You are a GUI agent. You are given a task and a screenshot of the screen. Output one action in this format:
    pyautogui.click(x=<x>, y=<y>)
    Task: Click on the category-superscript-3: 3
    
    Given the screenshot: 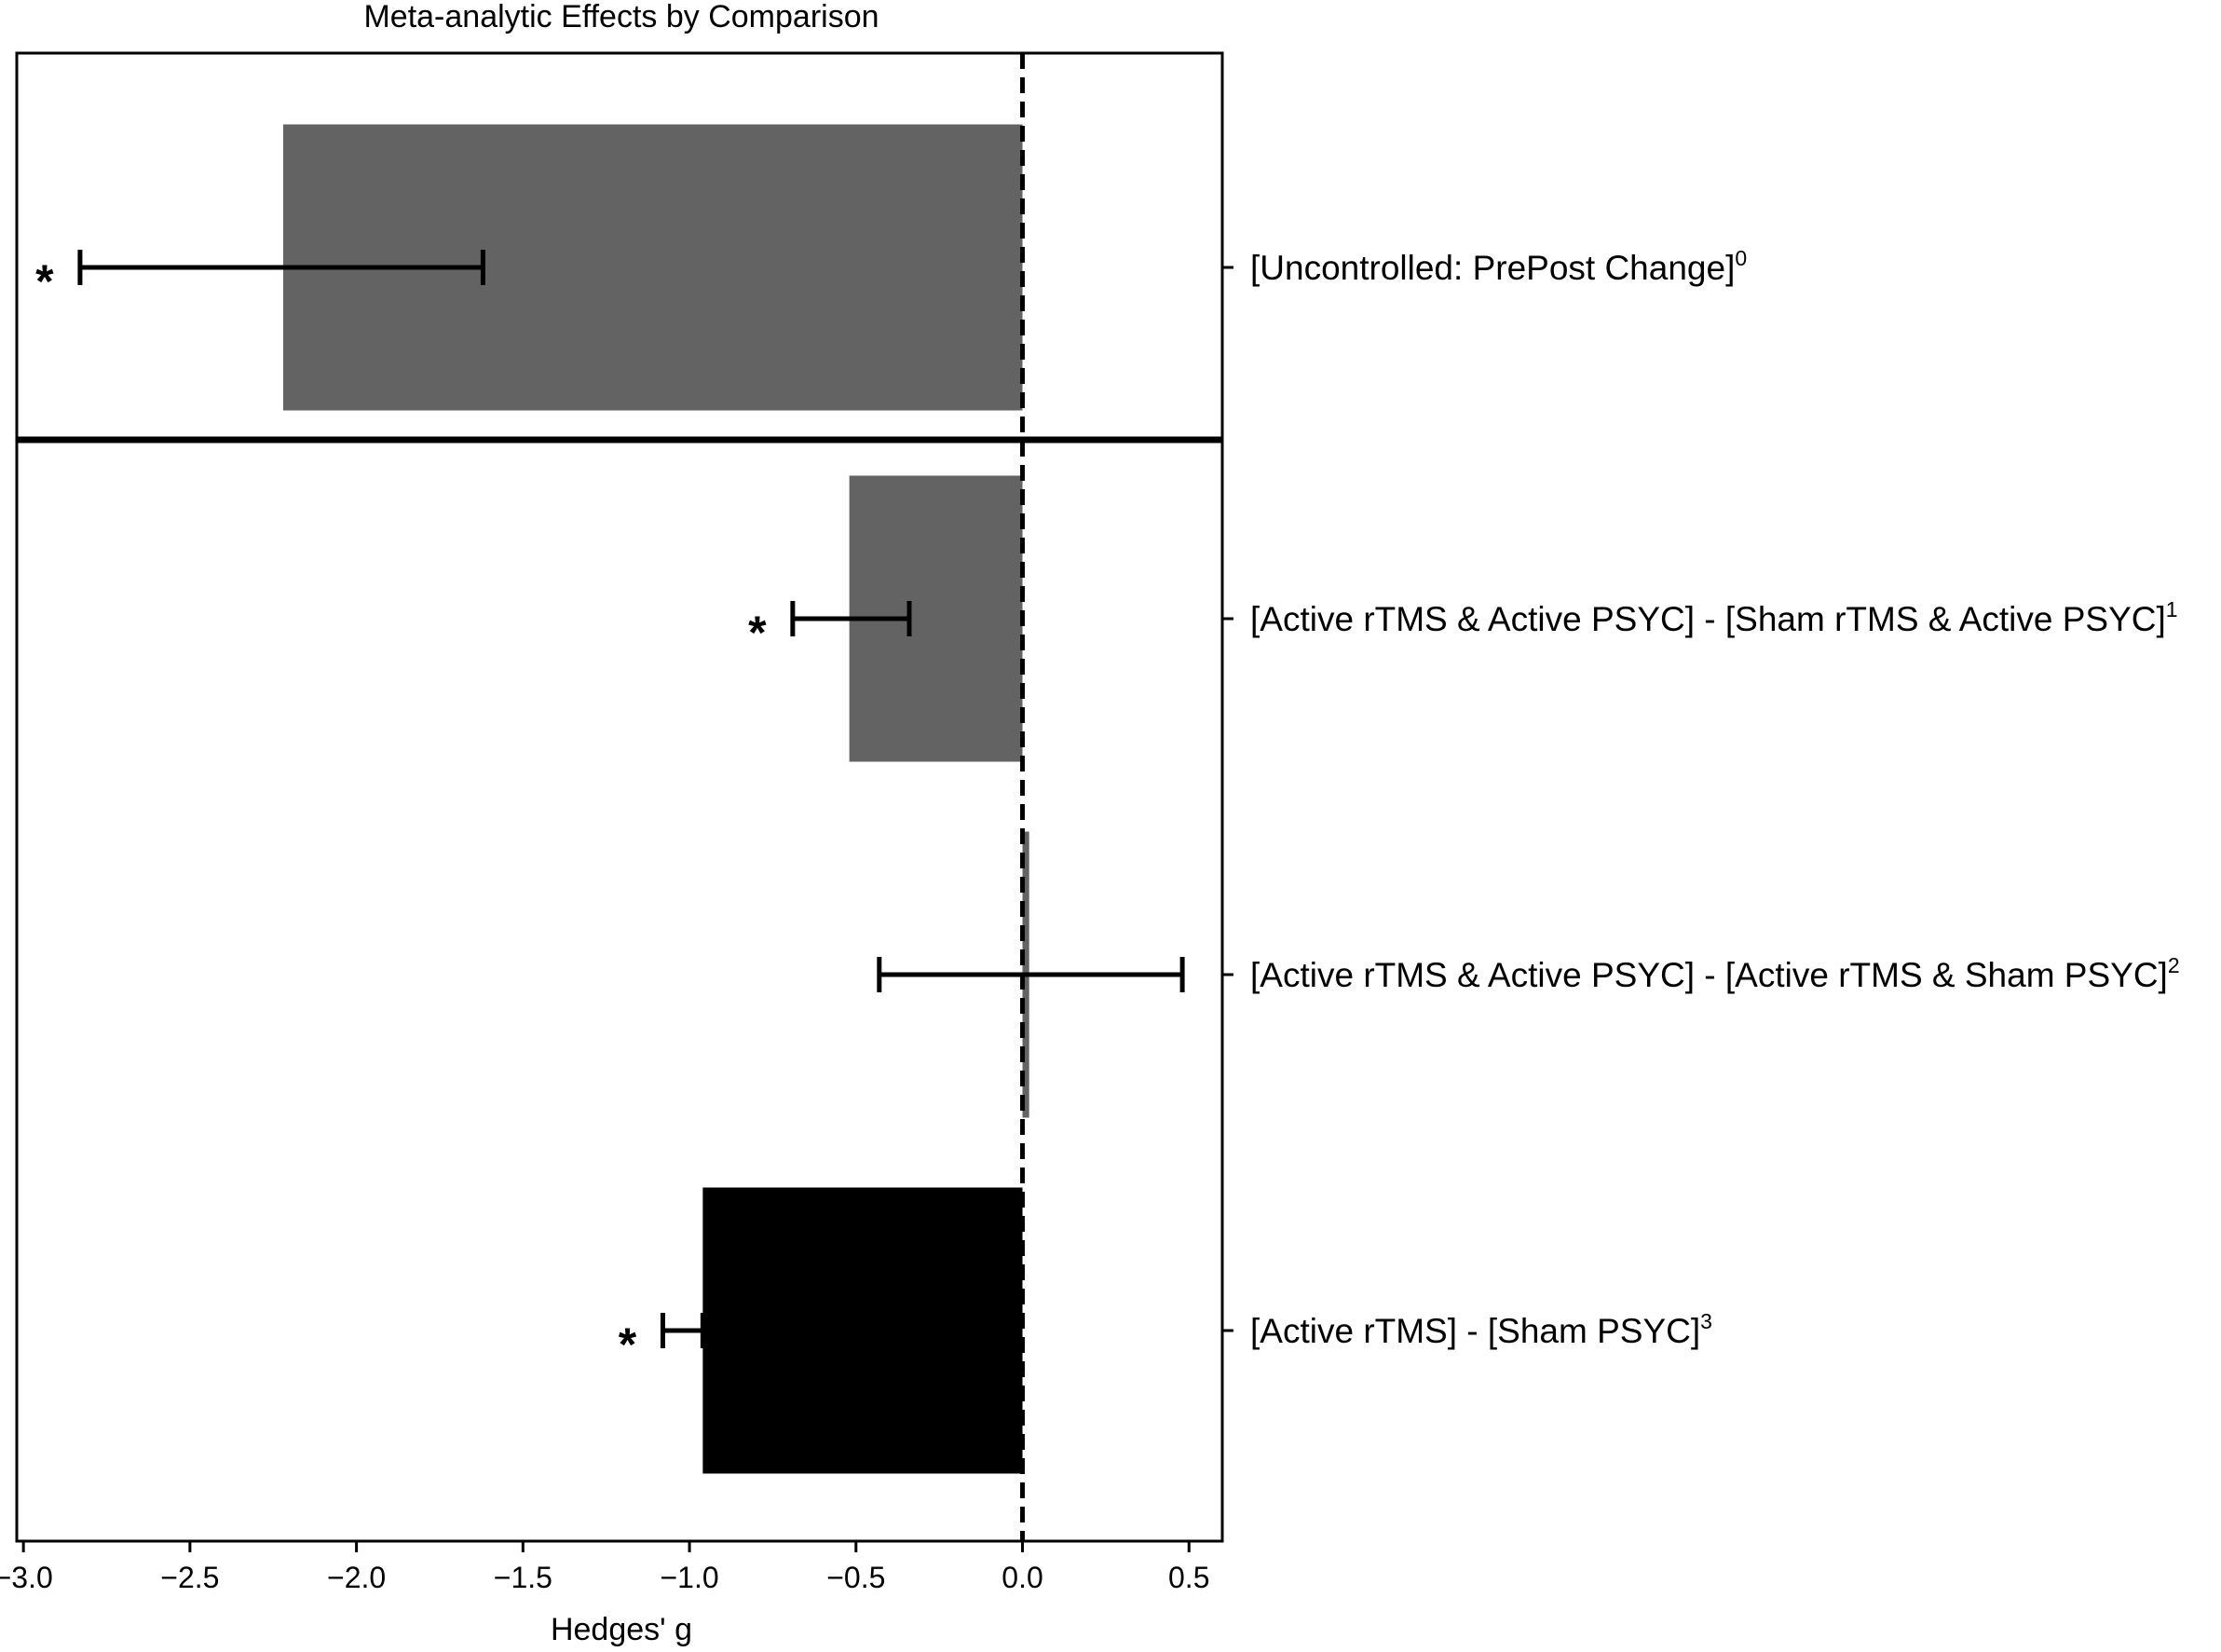 What is the action you would take?
    pyautogui.click(x=1706, y=1321)
    